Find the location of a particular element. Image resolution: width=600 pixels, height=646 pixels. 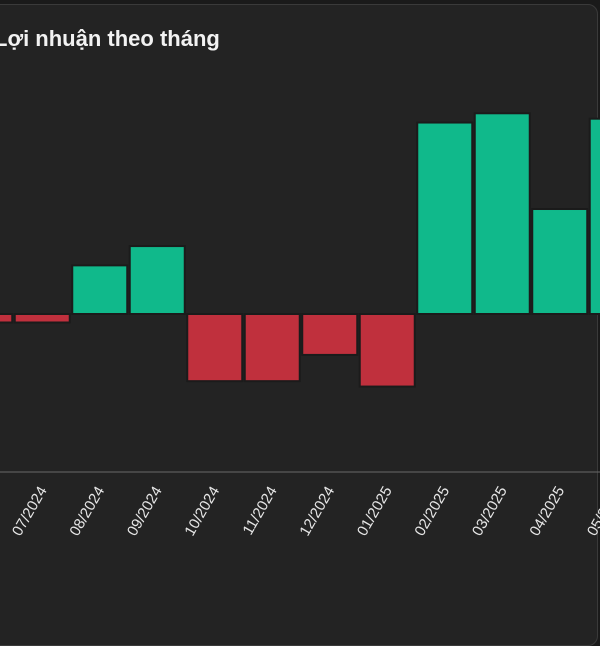

bar-08-2024 is located at coordinates (100, 290).